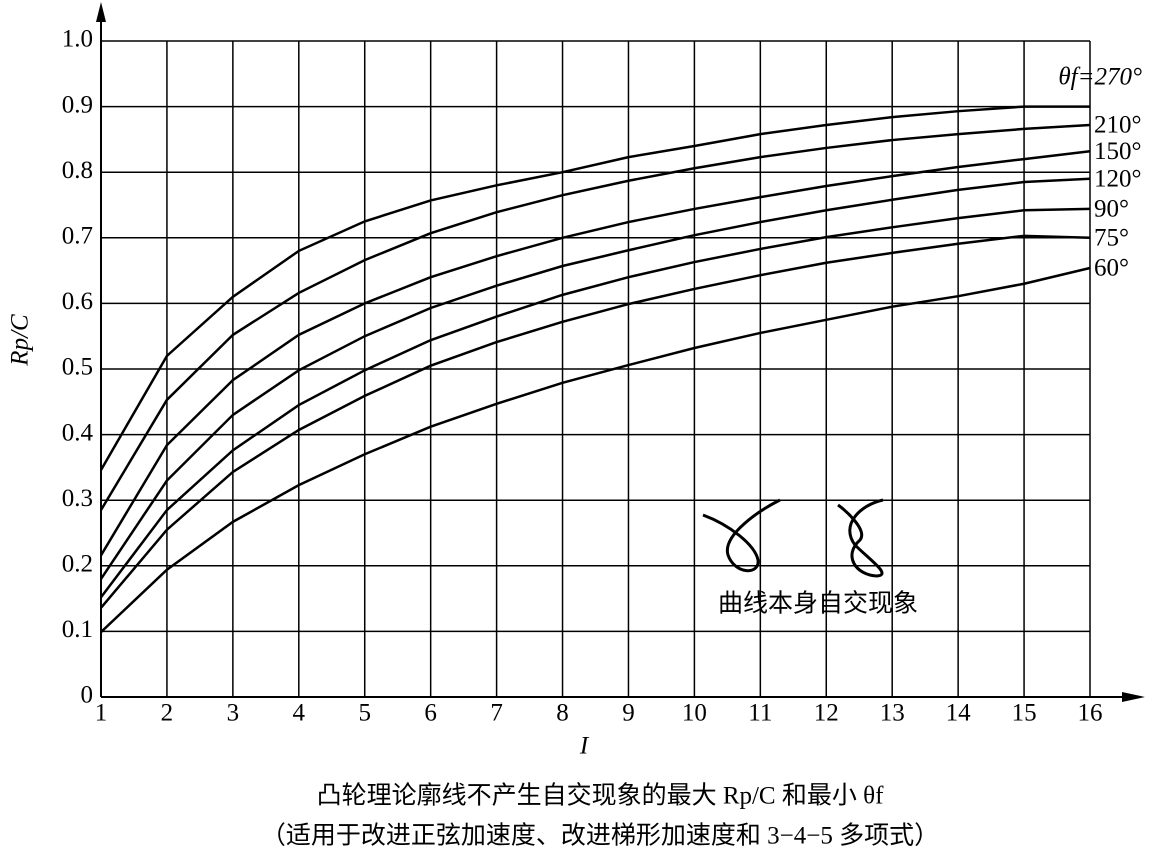  What do you see at coordinates (694, 713) in the screenshot?
I see `x-tick-label: 10` at bounding box center [694, 713].